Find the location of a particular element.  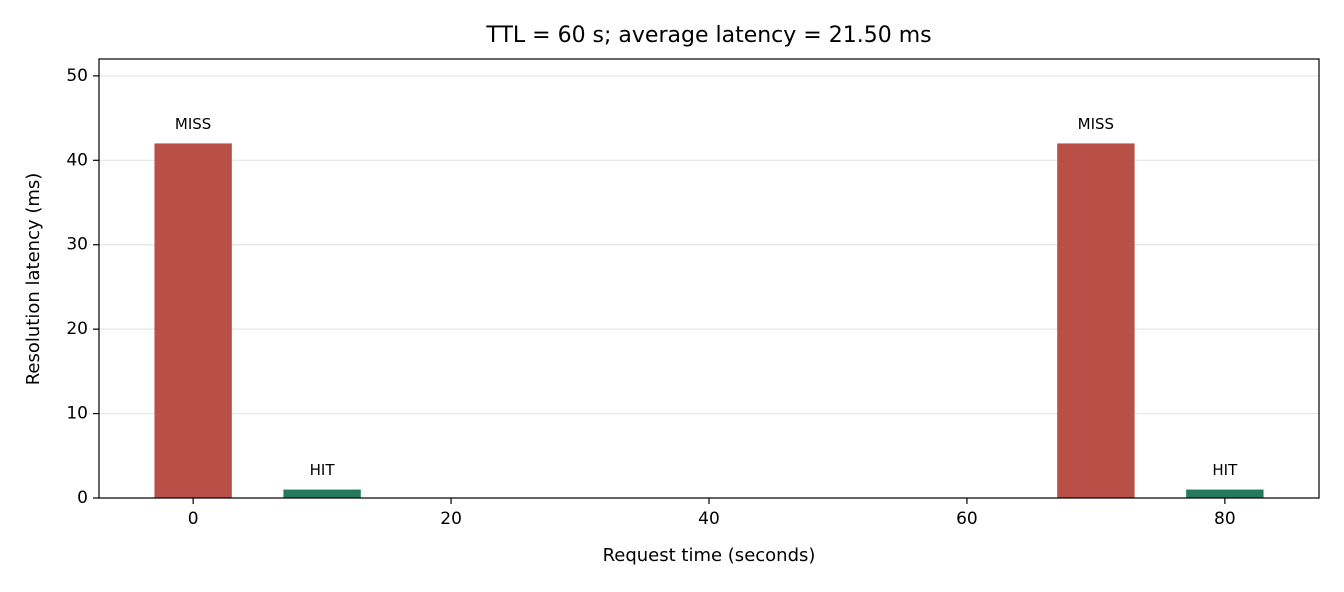

x-tick-label: 40 is located at coordinates (709, 519).